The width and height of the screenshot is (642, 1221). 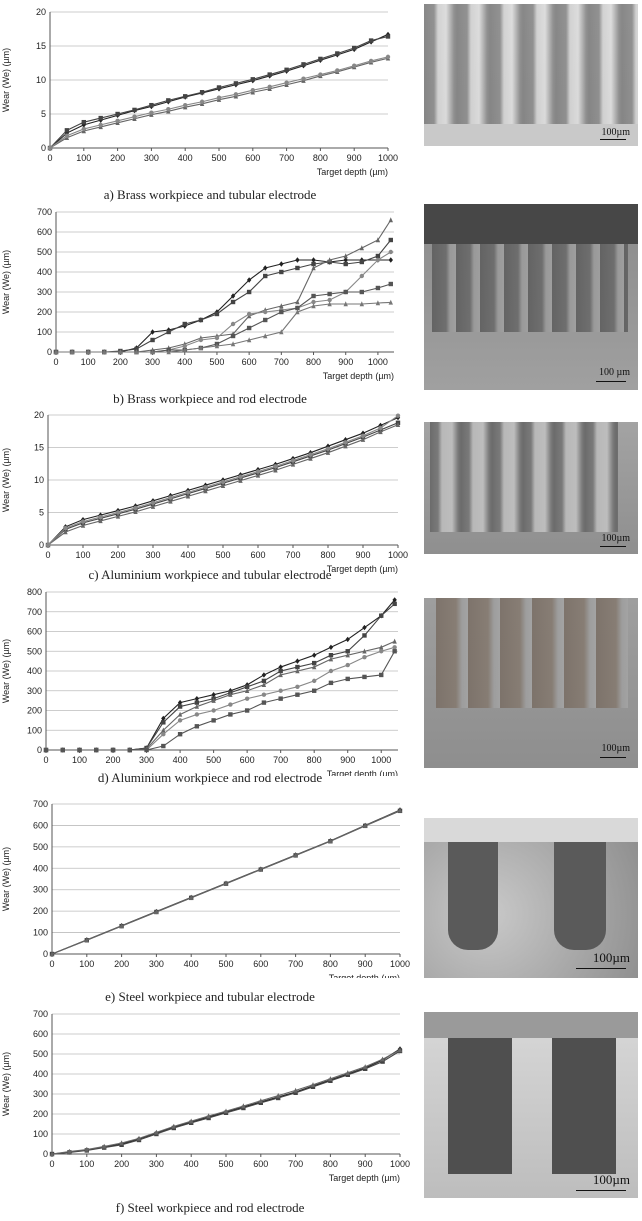 What do you see at coordinates (615, 538) in the screenshot?
I see `scale-label-c: 100µm` at bounding box center [615, 538].